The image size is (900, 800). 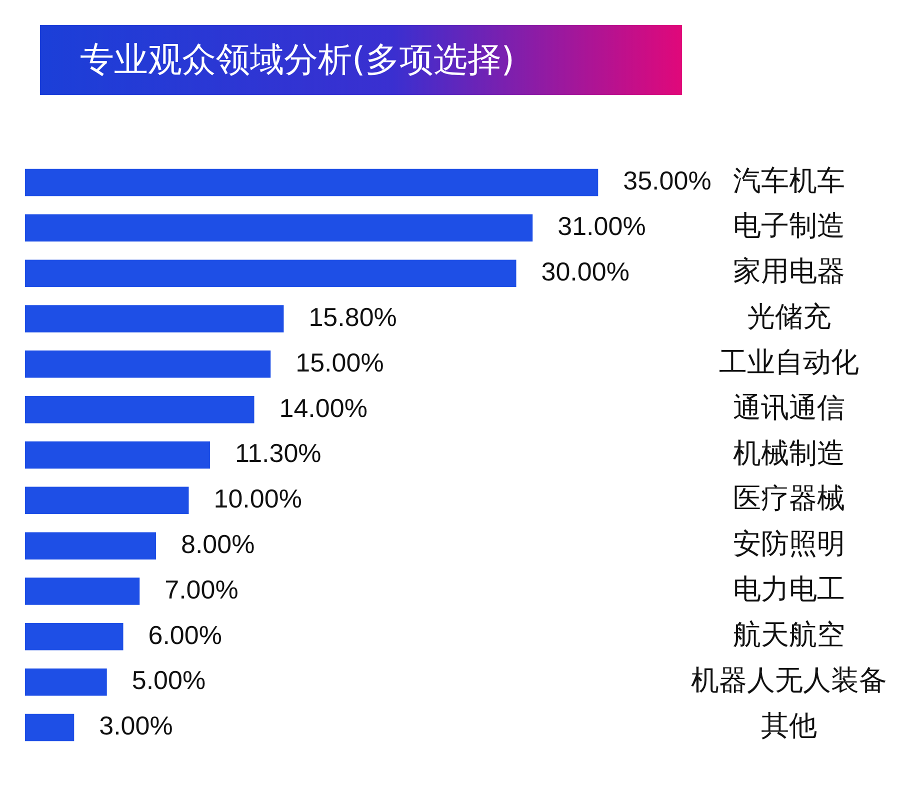 What do you see at coordinates (201, 589) in the screenshot?
I see `data-label: 7.00%` at bounding box center [201, 589].